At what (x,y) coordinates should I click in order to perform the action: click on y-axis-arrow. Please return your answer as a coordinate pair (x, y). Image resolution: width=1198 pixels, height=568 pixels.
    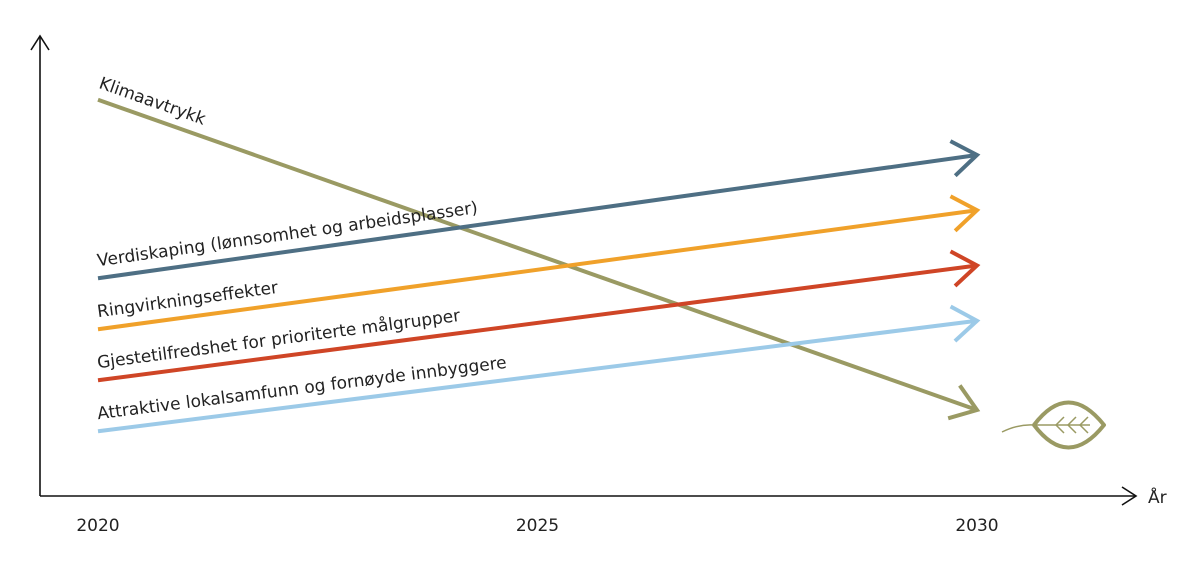
    Looking at the image, I should click on (40, 42).